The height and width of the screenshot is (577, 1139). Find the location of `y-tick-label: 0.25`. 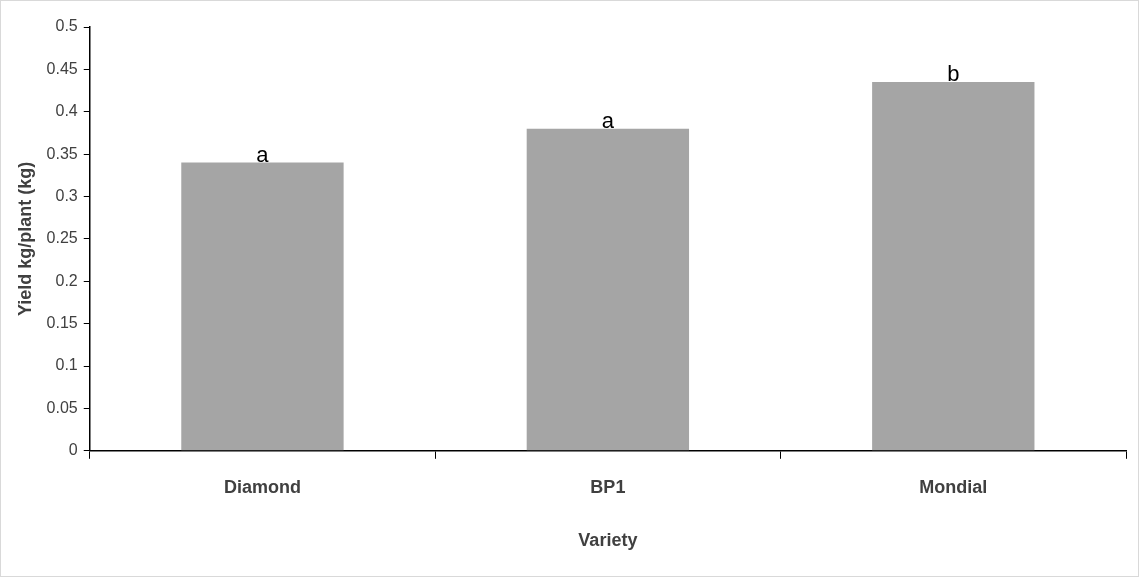

y-tick-label: 0.25 is located at coordinates (62, 238).